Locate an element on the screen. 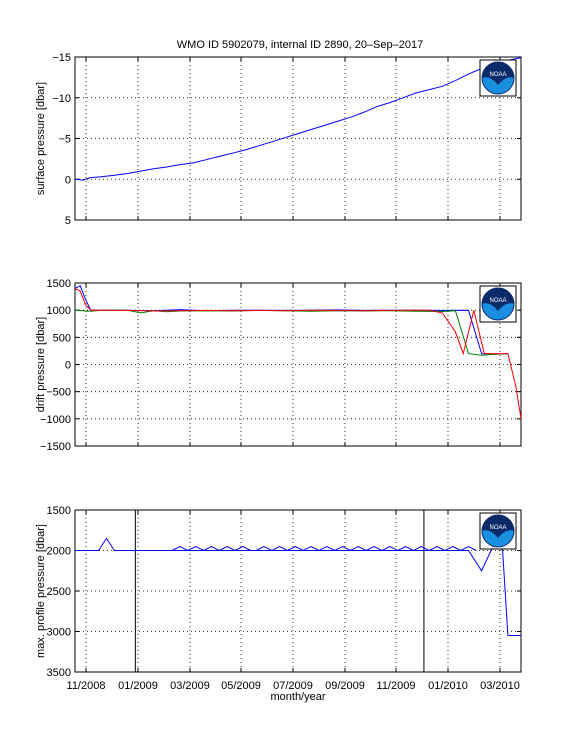 The image size is (576, 756). y-tick-label: 3500 is located at coordinates (59, 673).